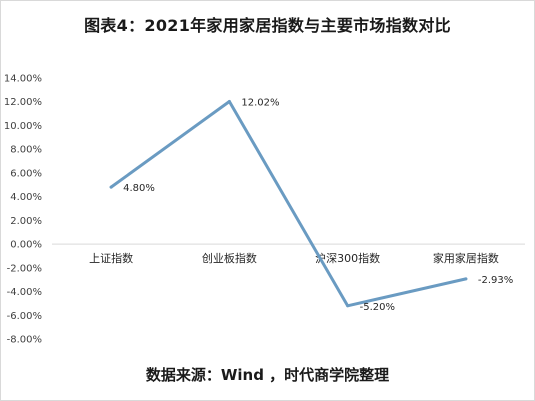 The width and height of the screenshot is (535, 401). I want to click on chart-title: 图表4：2021年家用家居指数与主要市场指数对比, so click(267, 25).